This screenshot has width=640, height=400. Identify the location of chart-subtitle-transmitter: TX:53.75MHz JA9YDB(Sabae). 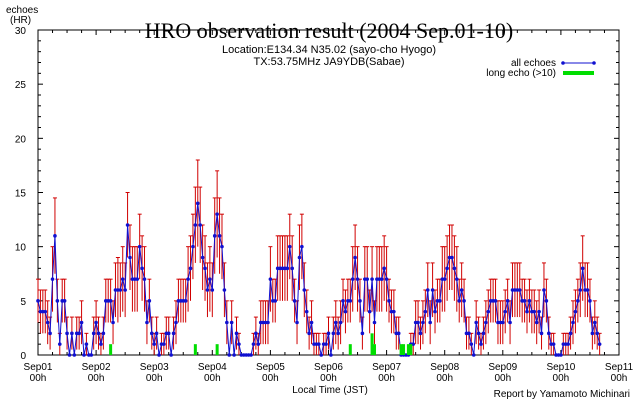
(328, 62).